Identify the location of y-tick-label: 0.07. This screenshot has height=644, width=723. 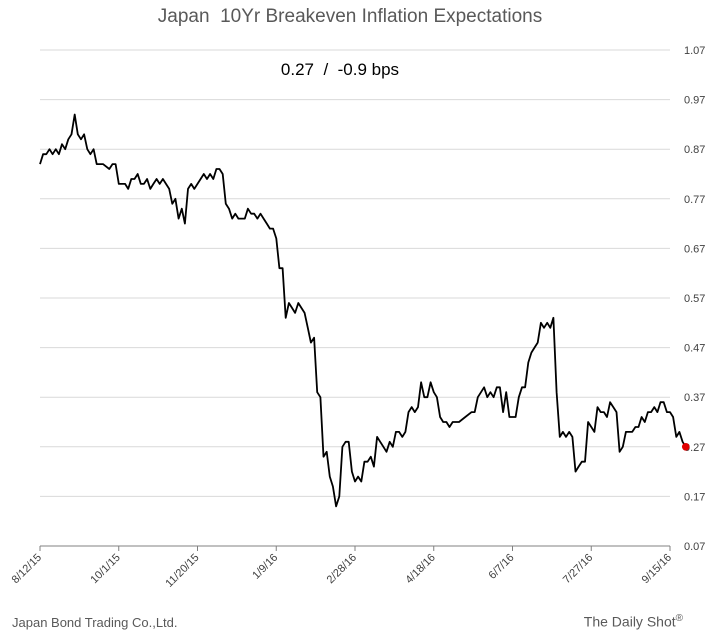
(694, 547).